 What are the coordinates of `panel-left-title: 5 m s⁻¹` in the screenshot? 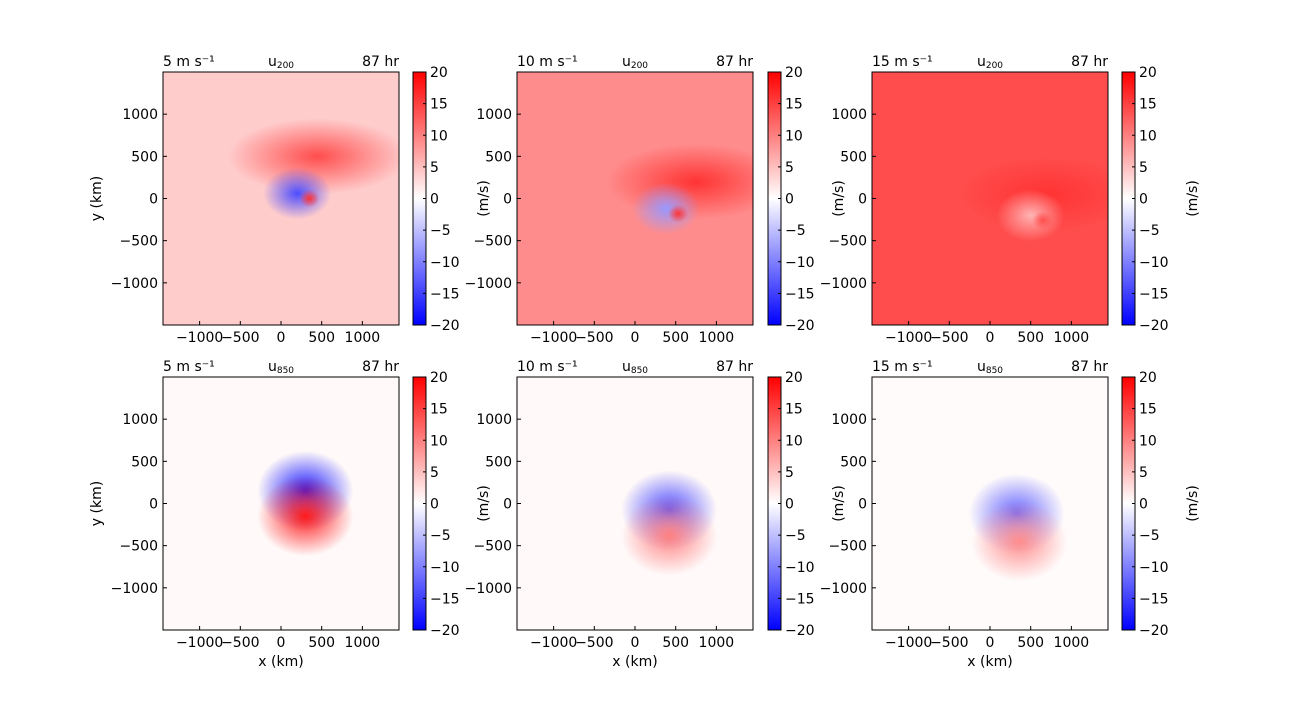 It's located at (189, 367).